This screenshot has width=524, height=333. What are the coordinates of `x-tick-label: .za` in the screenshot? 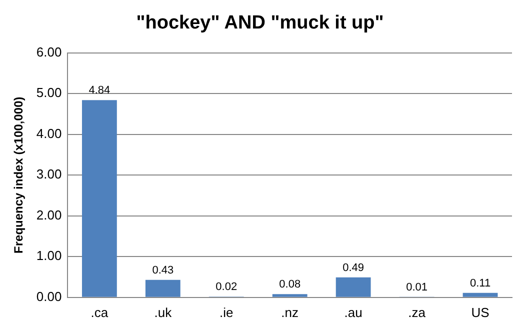 It's located at (417, 312).